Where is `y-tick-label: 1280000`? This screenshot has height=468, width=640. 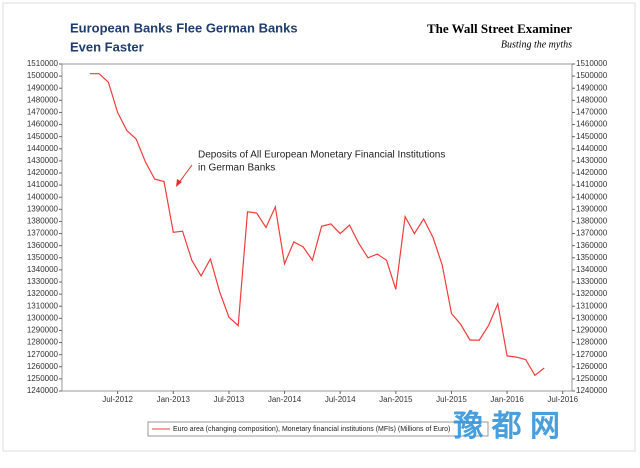
y-tick-label: 1280000 is located at coordinates (43, 342).